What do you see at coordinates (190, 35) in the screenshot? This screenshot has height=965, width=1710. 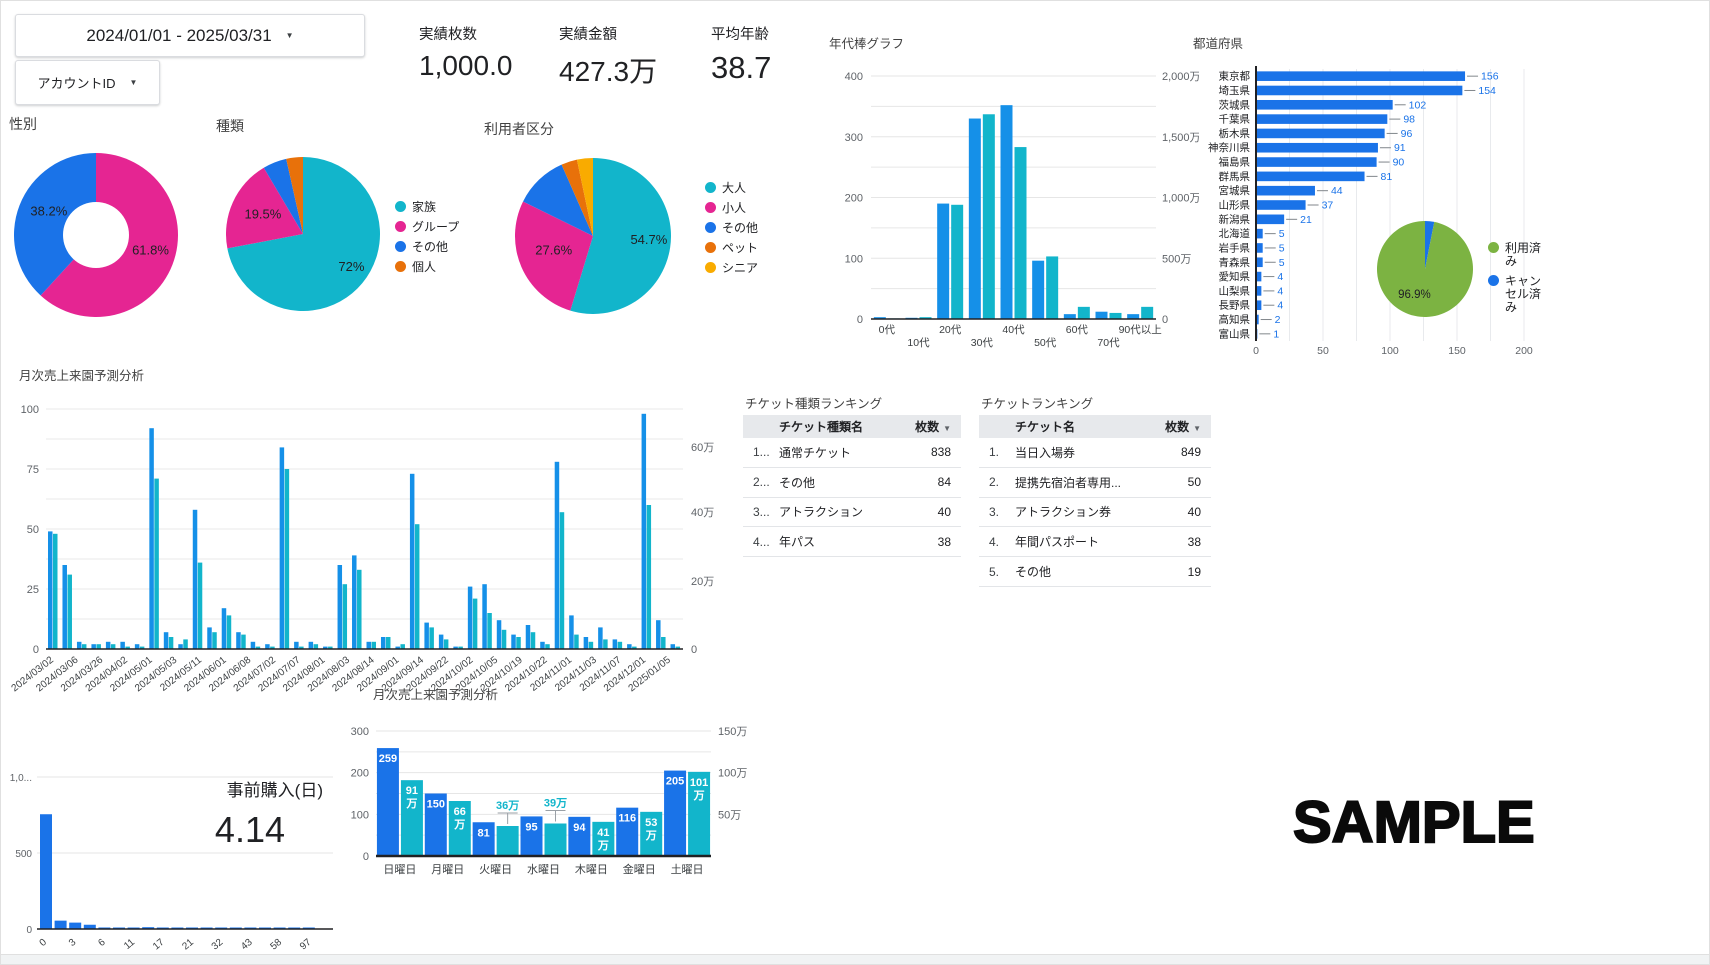 I see `date-range-selector: 2024/01/01 - 2025/03/31 ▼` at bounding box center [190, 35].